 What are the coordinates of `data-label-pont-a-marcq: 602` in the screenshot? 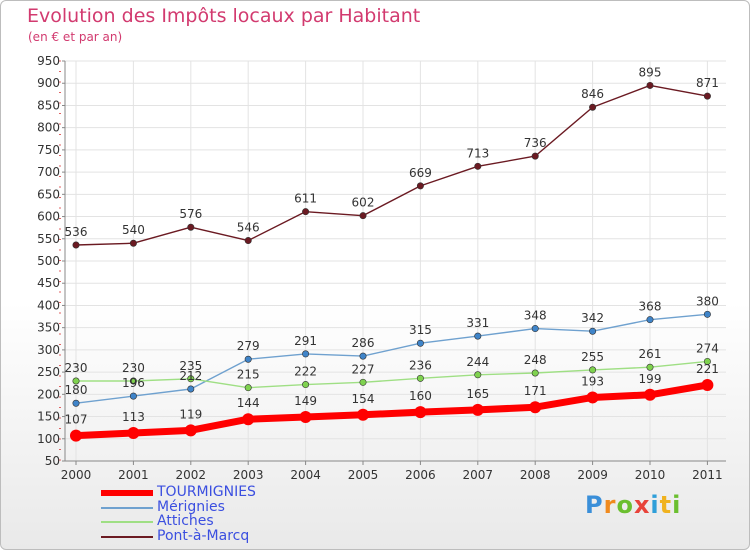 It's located at (363, 203).